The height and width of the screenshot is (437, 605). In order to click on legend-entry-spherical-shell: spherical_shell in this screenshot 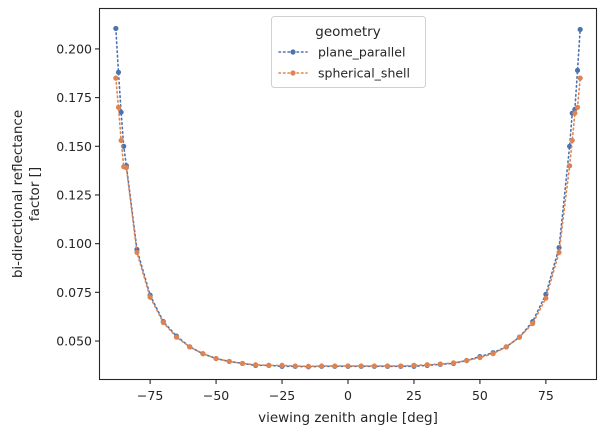, I will do `click(344, 73)`.